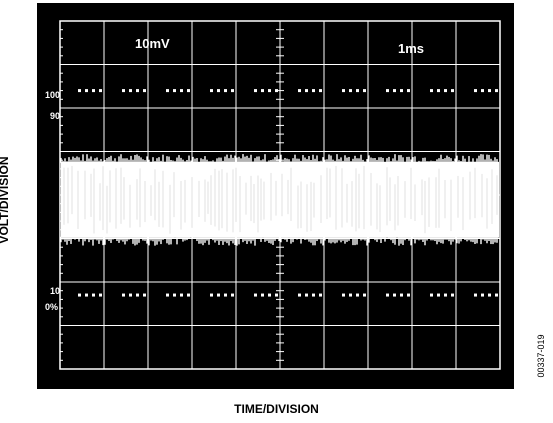  I want to click on y-axis-title: VOLT/DIVISION, so click(5, 200).